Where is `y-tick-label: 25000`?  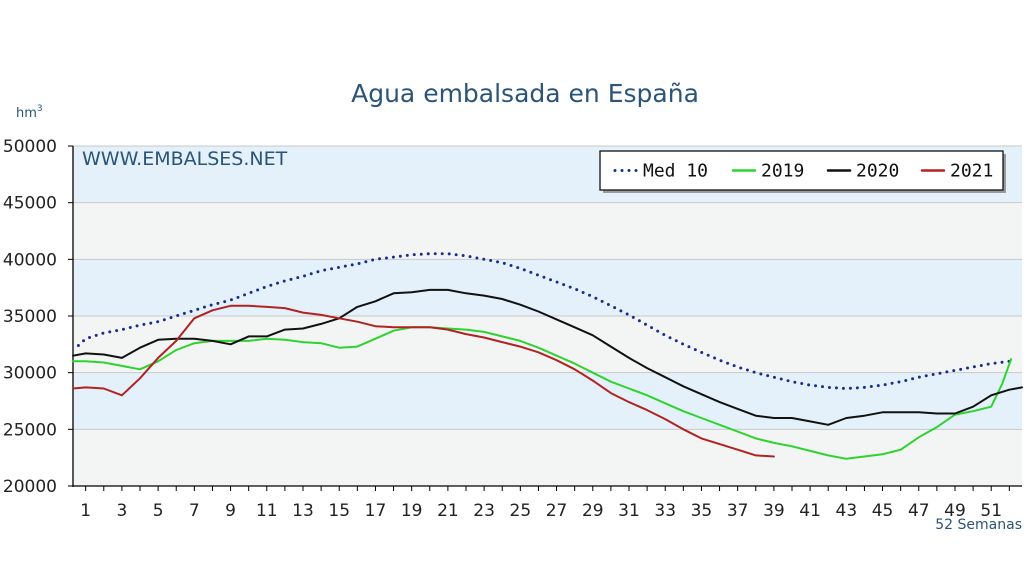 y-tick-label: 25000 is located at coordinates (30, 430).